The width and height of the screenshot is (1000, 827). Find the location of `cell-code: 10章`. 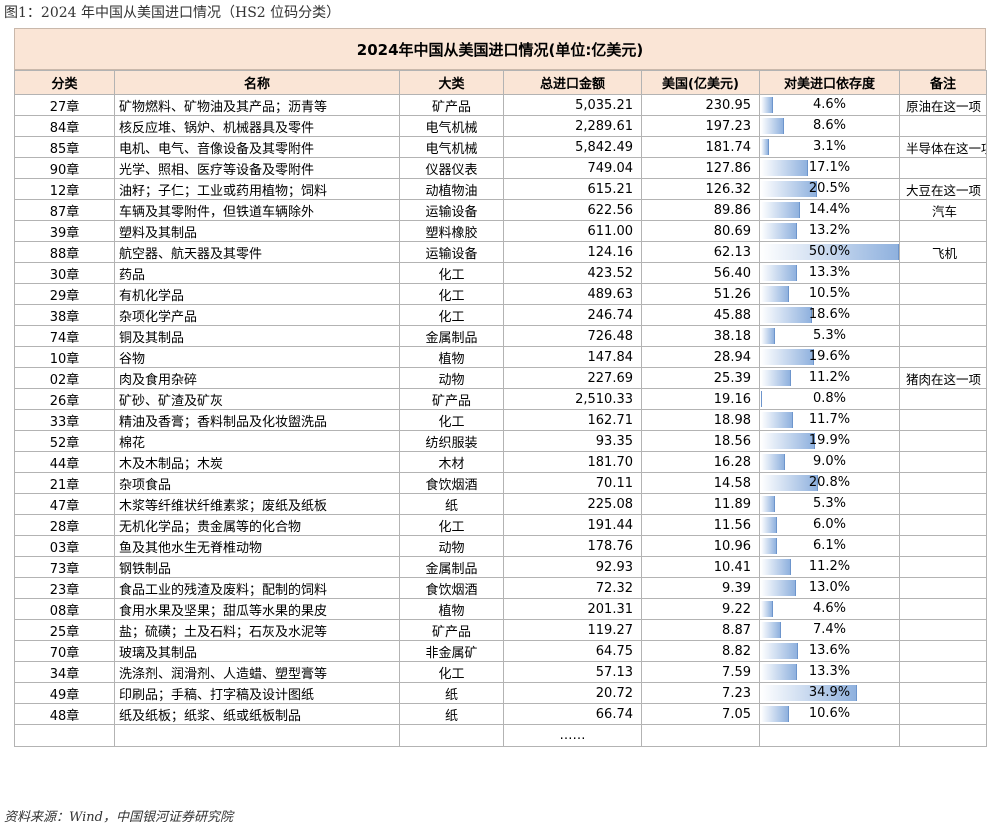

cell-code: 10章 is located at coordinates (64, 357).